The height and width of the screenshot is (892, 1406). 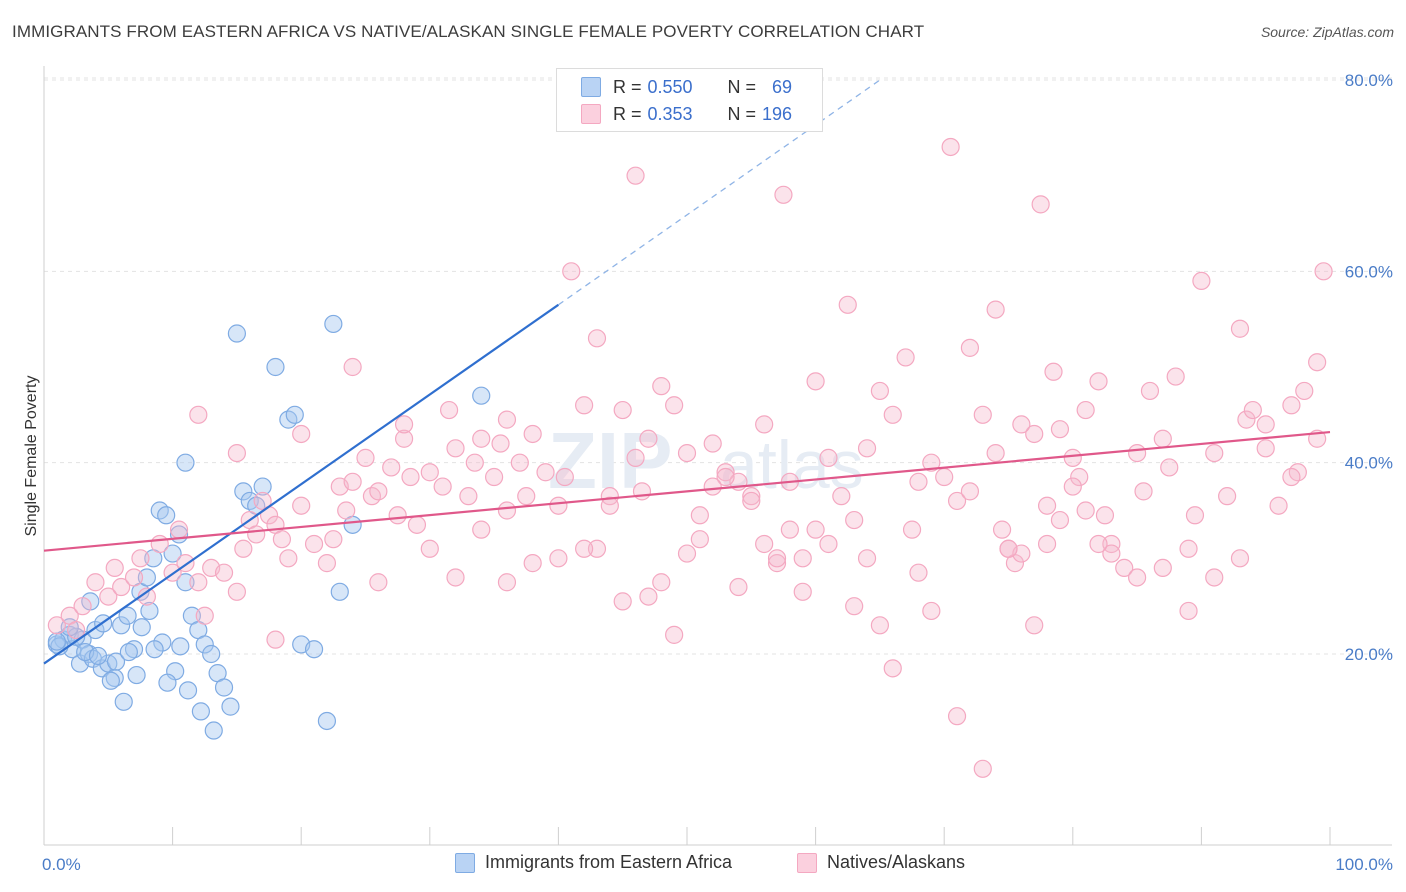 I want to click on legend-n-label: N =, so click(x=742, y=113).